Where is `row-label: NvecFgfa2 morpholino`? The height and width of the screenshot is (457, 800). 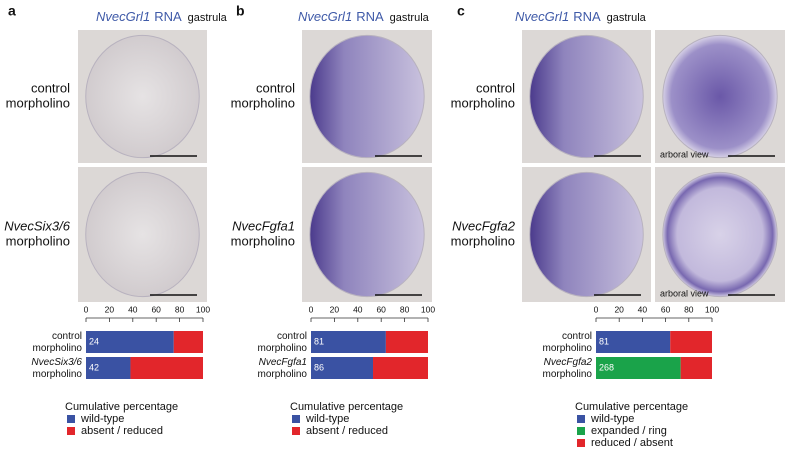
row-label: NvecFgfa2 morpholino is located at coordinates (483, 234).